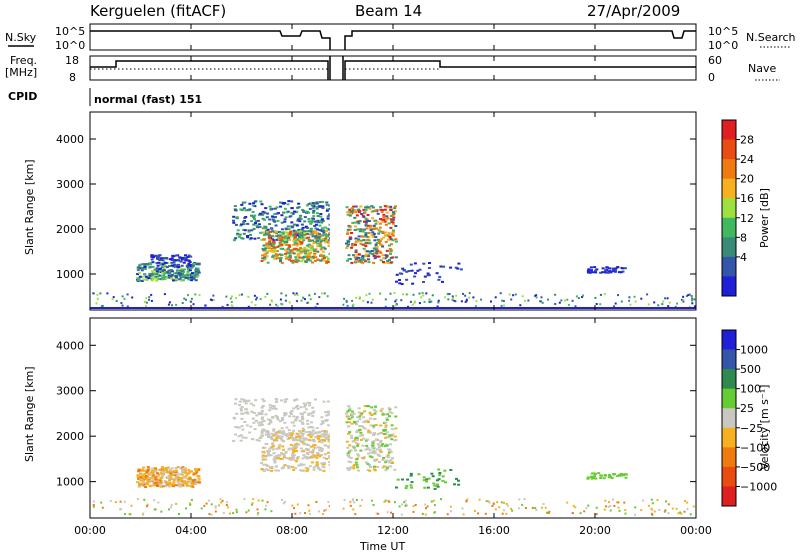  What do you see at coordinates (747, 140) in the screenshot?
I see `colorbar-tick-label: 28` at bounding box center [747, 140].